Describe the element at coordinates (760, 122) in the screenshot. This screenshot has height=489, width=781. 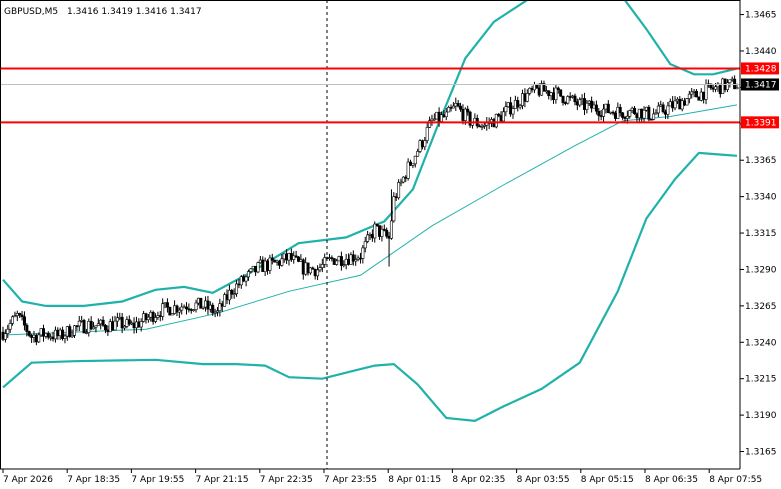
I see `level-price-tag` at that location.